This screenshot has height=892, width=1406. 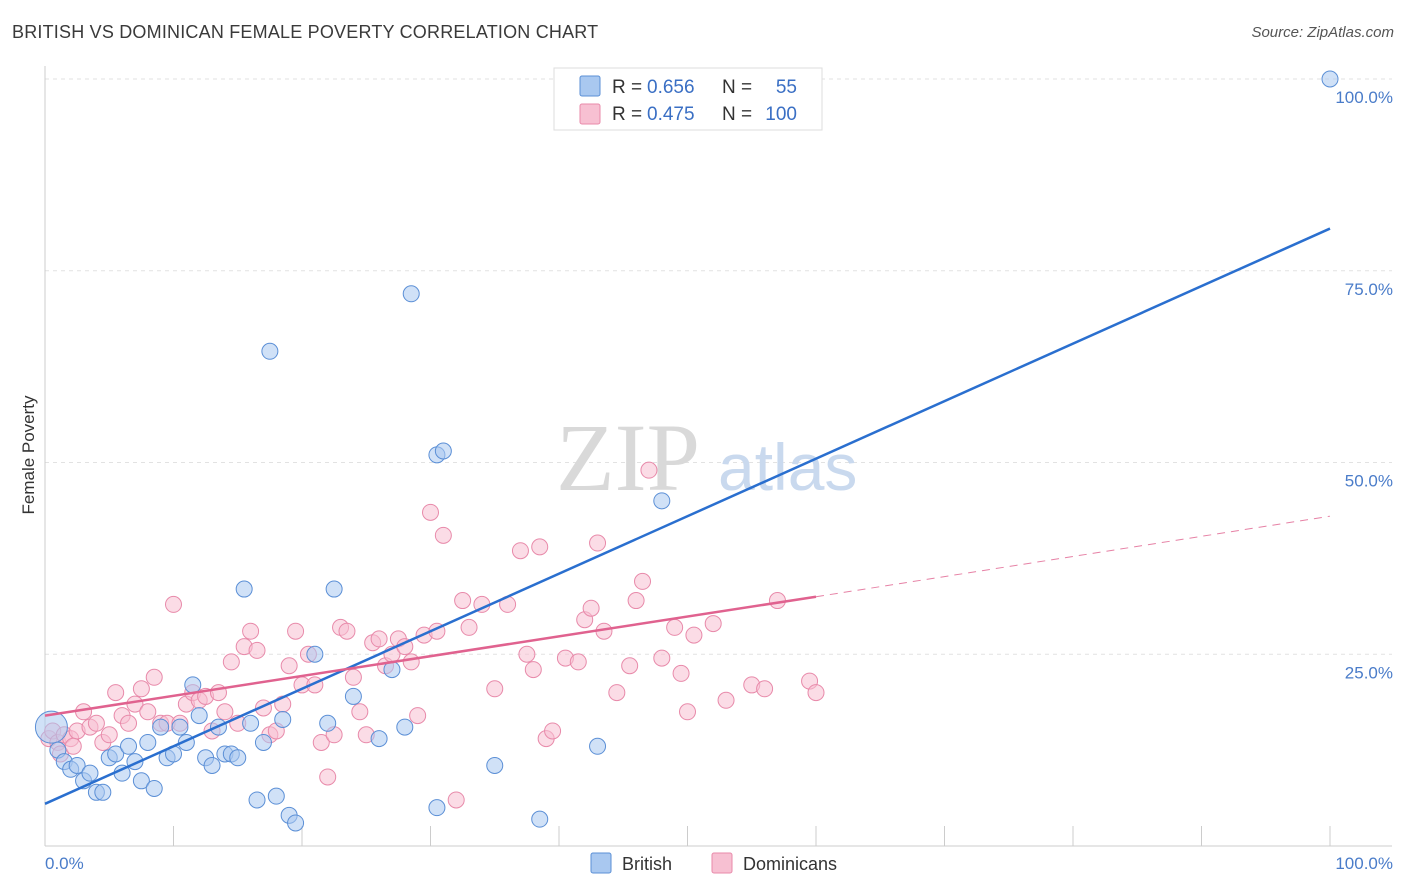 What do you see at coordinates (688, 99) in the screenshot?
I see `legend: R = 0.656 N = 55 R = 0.475 N = 100` at bounding box center [688, 99].